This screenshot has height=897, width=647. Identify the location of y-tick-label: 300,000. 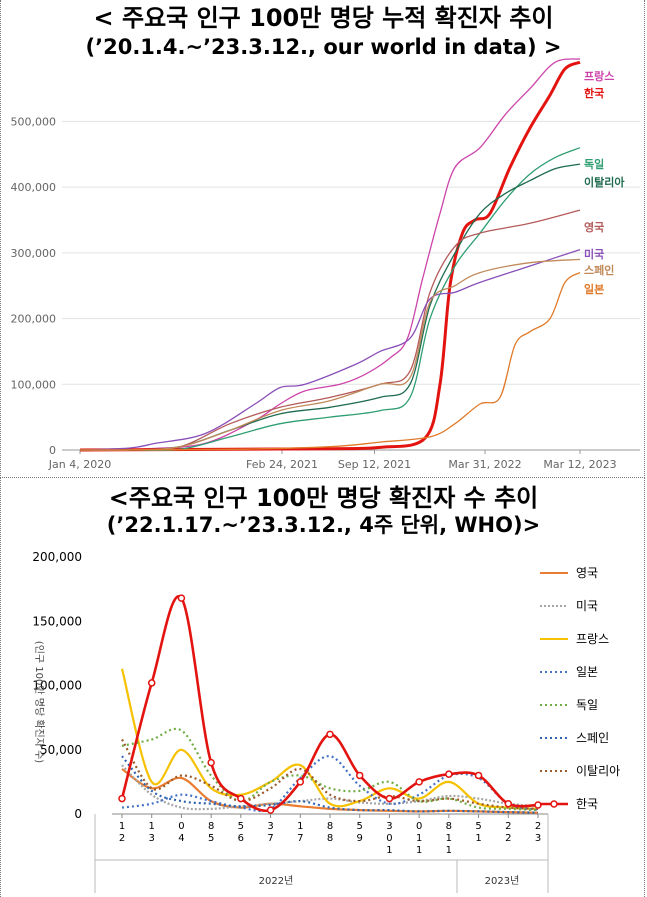
(34, 253).